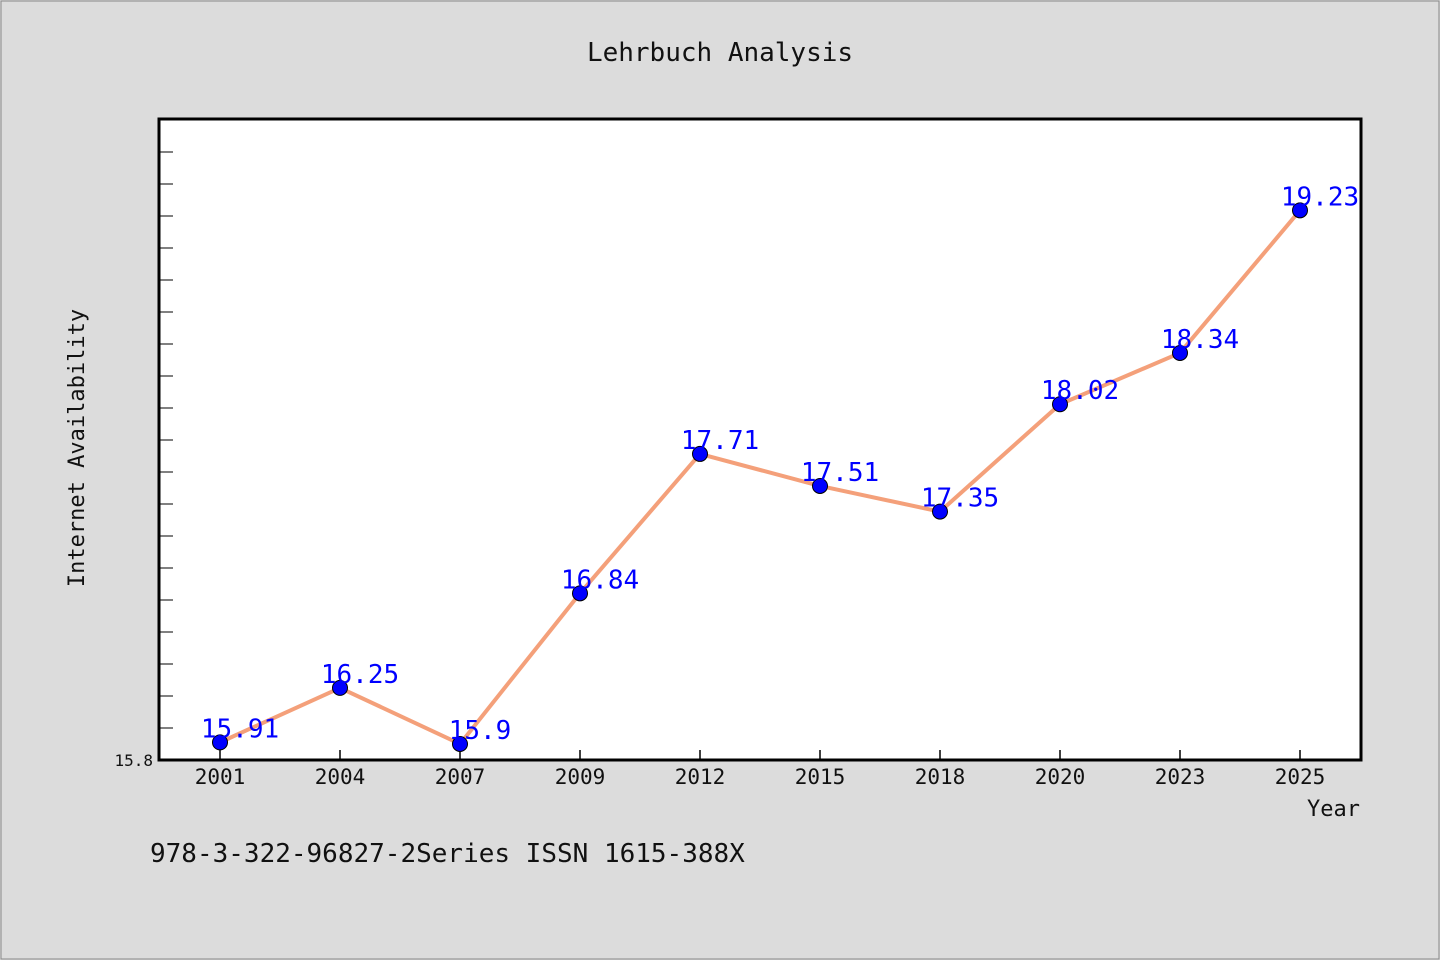  Describe the element at coordinates (1080, 391) in the screenshot. I see `data-label: 18.02` at that location.